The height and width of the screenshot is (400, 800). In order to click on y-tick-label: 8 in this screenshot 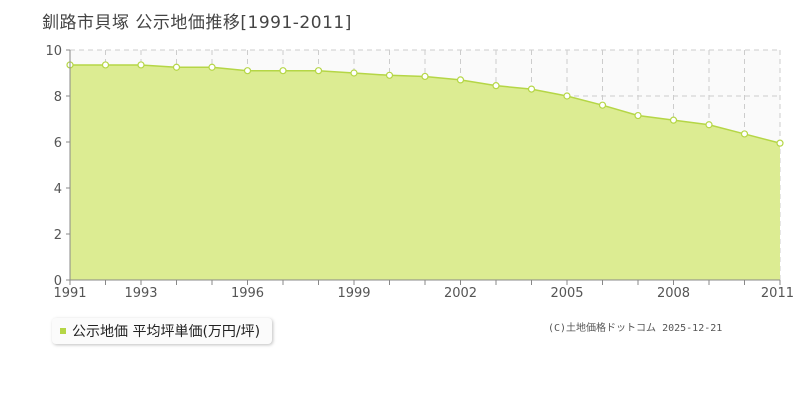, I will do `click(58, 97)`.